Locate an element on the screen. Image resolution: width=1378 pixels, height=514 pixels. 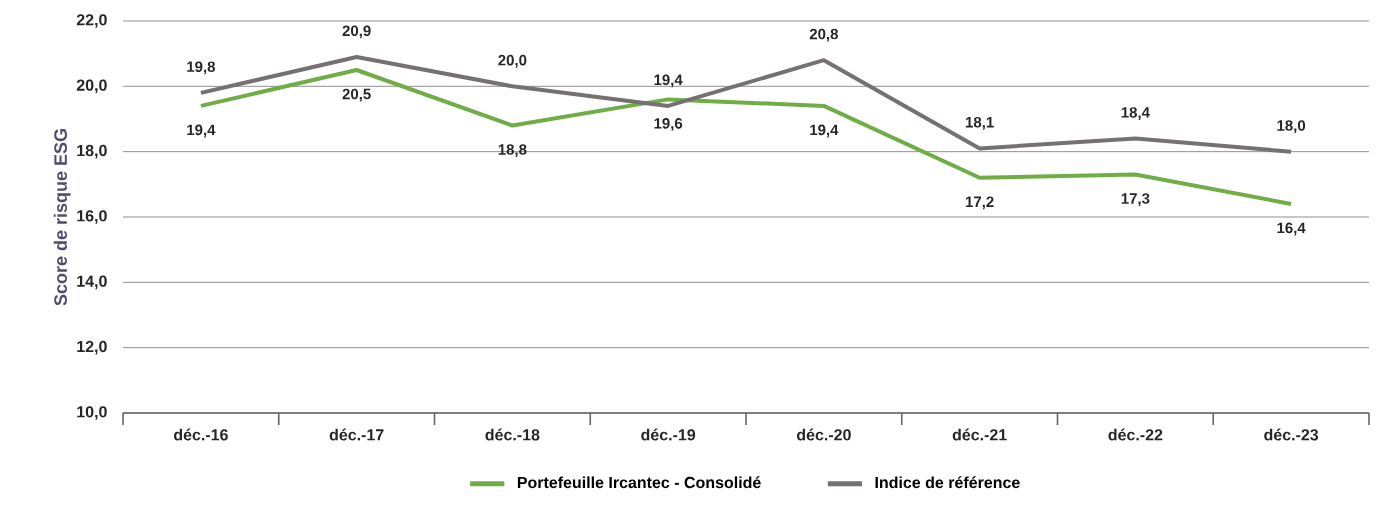
data-label: 18,1 is located at coordinates (979, 123).